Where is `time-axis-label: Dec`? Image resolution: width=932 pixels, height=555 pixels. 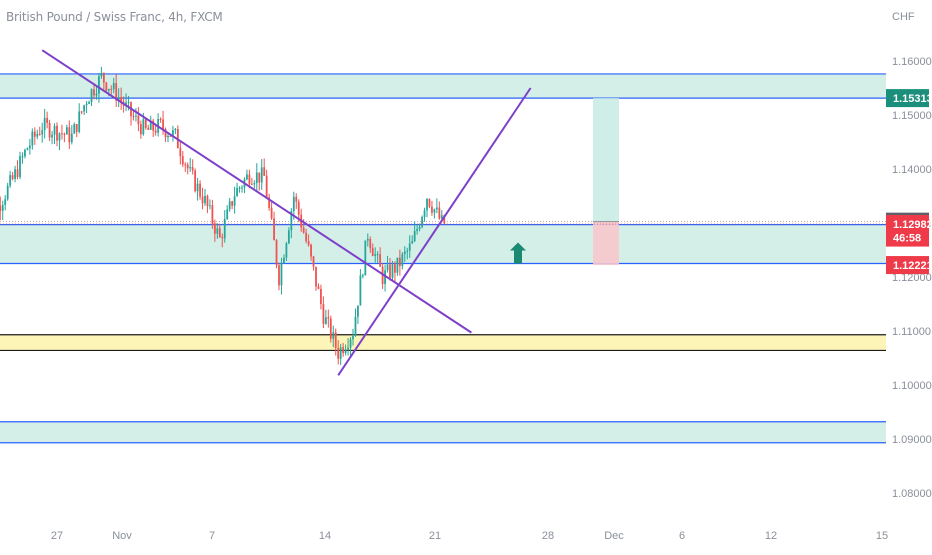
time-axis-label: Dec is located at coordinates (614, 536).